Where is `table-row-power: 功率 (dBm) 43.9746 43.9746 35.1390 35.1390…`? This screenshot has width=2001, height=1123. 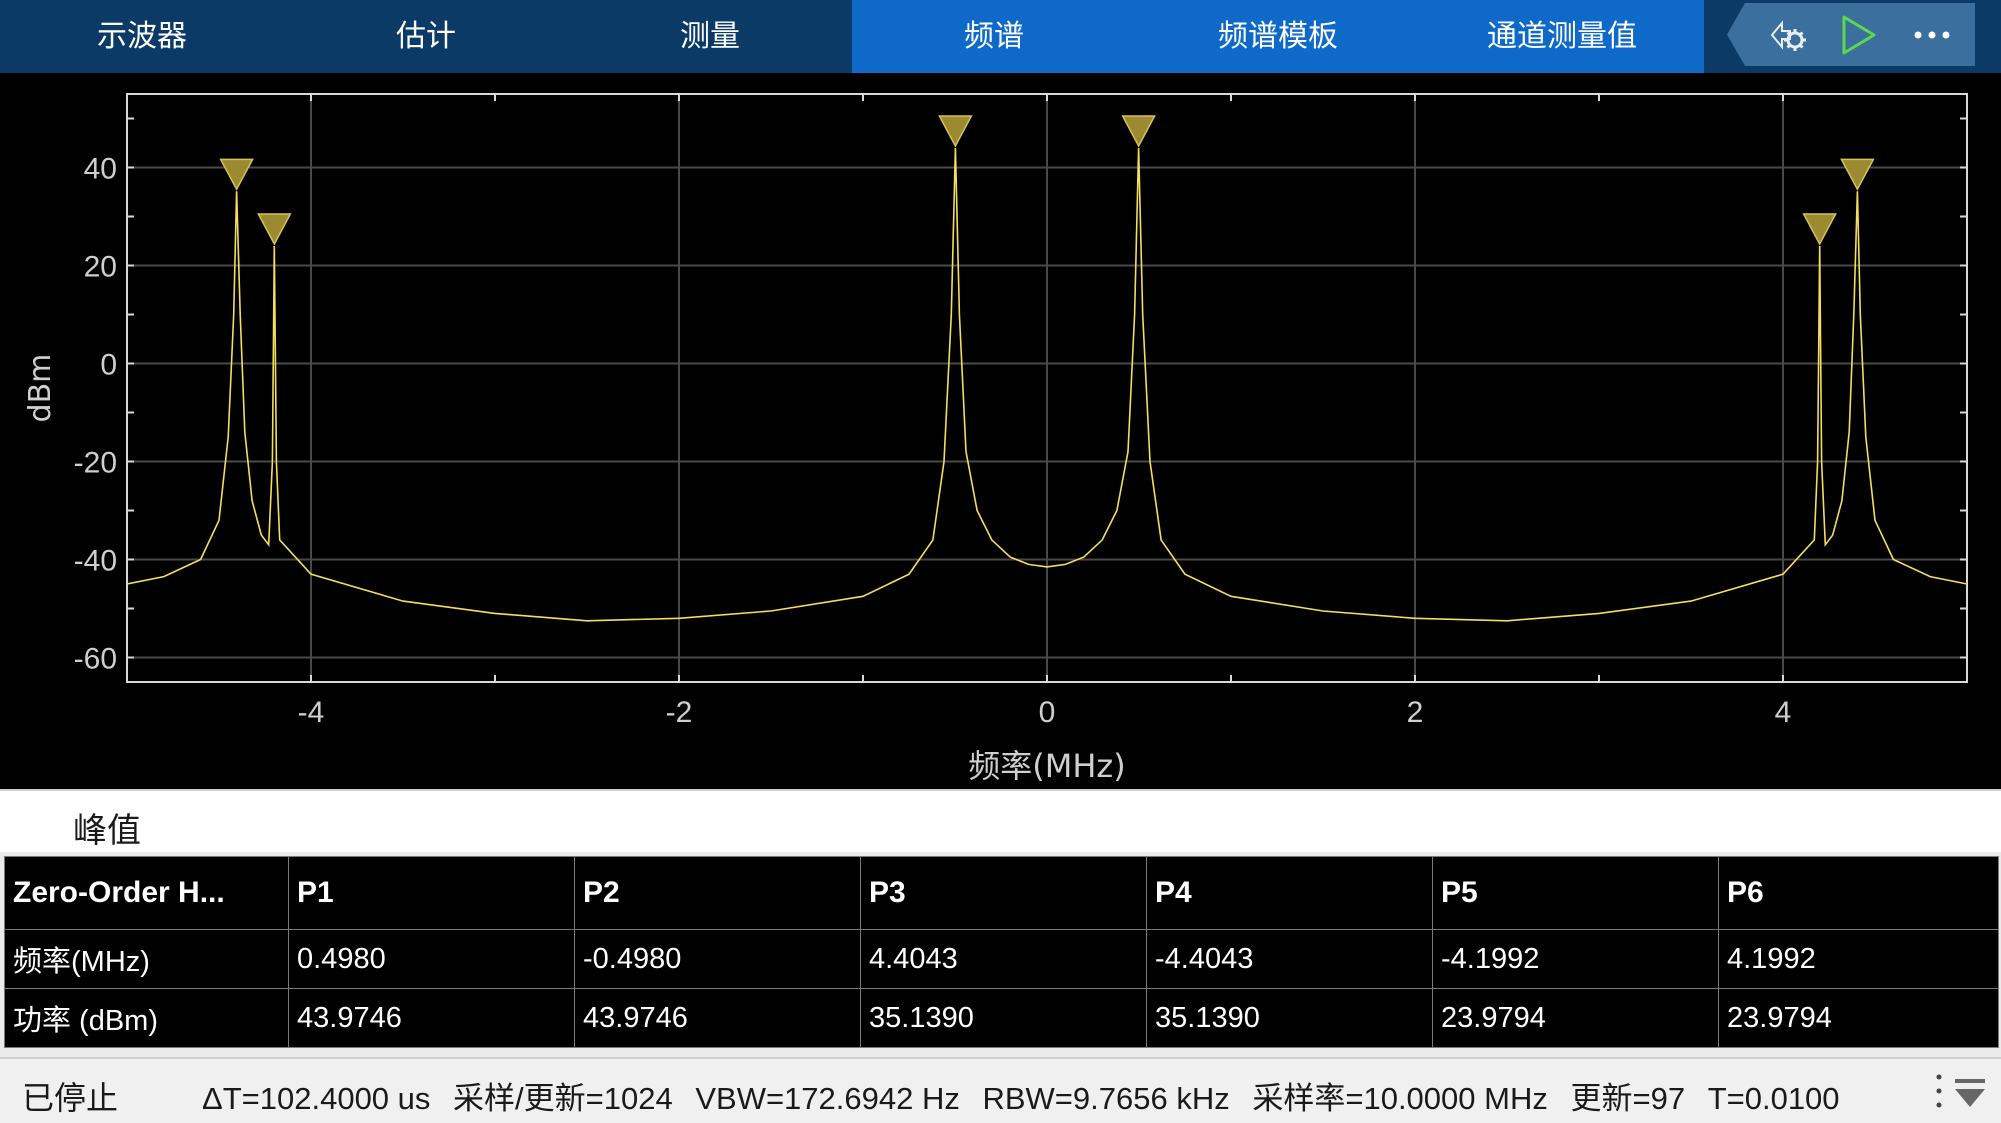 table-row-power: 功率 (dBm) 43.9746 43.9746 35.1390 35.1390… is located at coordinates (1001, 1018).